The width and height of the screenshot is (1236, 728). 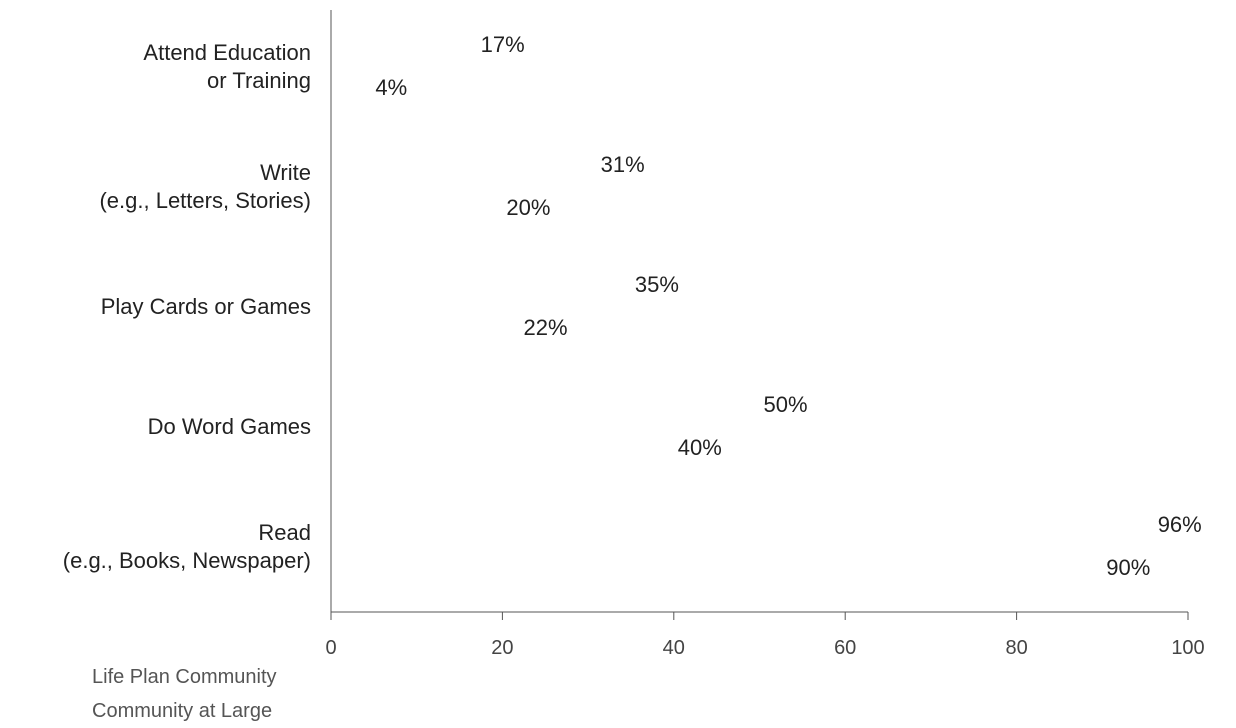 I want to click on legend-item-life-plan: Life Plan Community, so click(x=184, y=677).